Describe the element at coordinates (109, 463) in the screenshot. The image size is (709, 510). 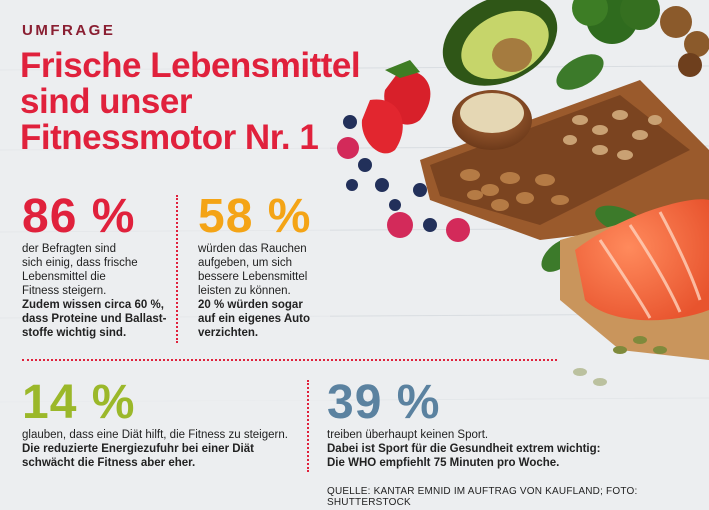
I see `text-line: schwächt die Fitness aber eher.` at that location.